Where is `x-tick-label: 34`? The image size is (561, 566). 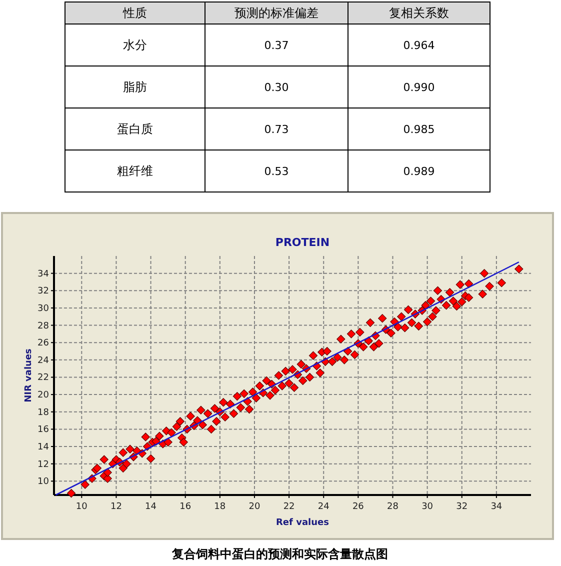 x-tick-label: 34 is located at coordinates (496, 507).